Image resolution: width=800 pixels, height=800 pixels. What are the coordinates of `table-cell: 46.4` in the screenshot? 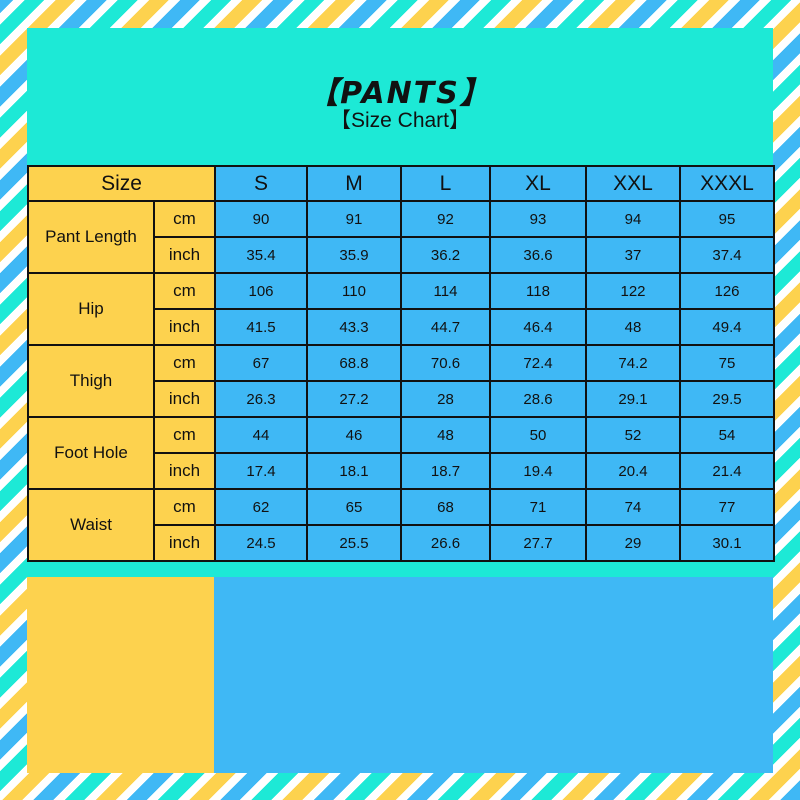 It's located at (538, 327).